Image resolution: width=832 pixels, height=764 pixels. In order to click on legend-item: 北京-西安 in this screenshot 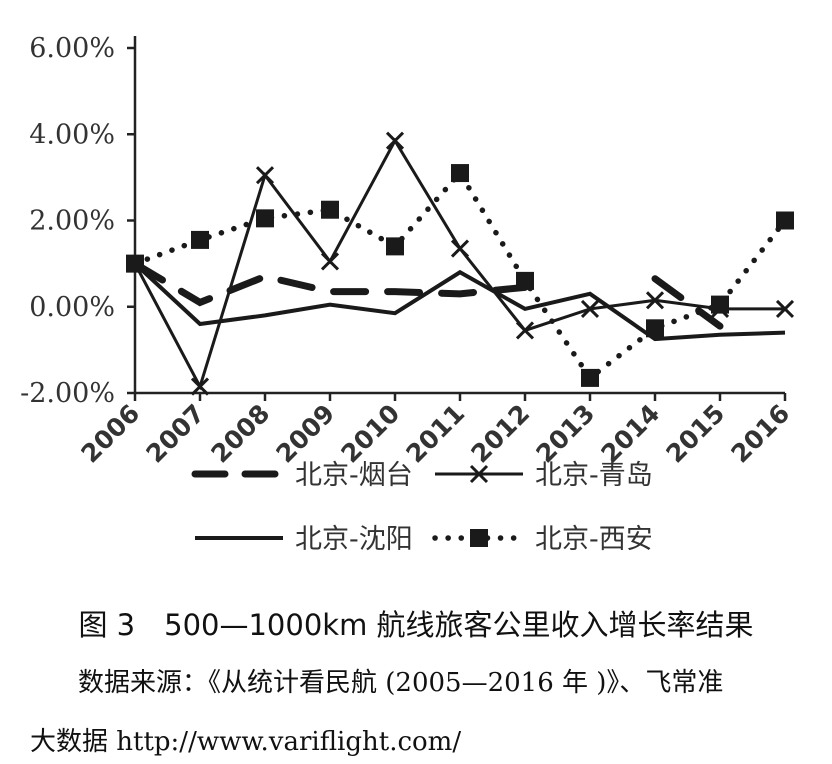, I will do `click(542, 539)`.